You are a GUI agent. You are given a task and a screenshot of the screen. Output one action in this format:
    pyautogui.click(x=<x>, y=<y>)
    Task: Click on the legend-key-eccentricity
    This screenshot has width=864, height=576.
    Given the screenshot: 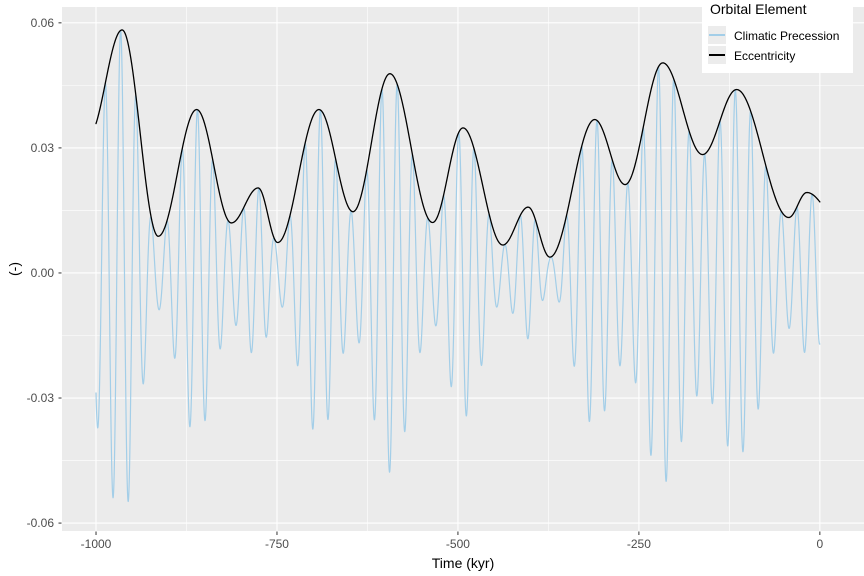 What is the action you would take?
    pyautogui.click(x=717, y=55)
    